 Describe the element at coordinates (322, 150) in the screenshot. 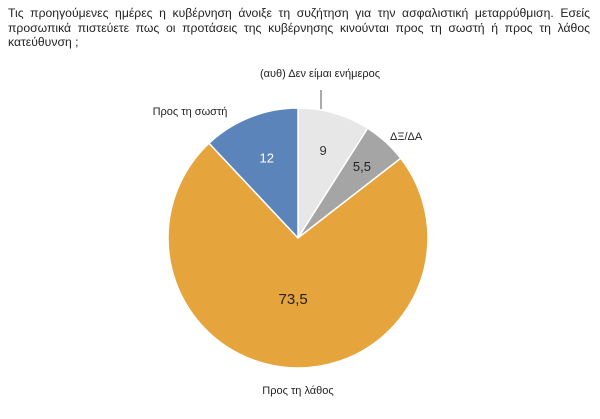

I see `slice-value-not-informed: 9` at that location.